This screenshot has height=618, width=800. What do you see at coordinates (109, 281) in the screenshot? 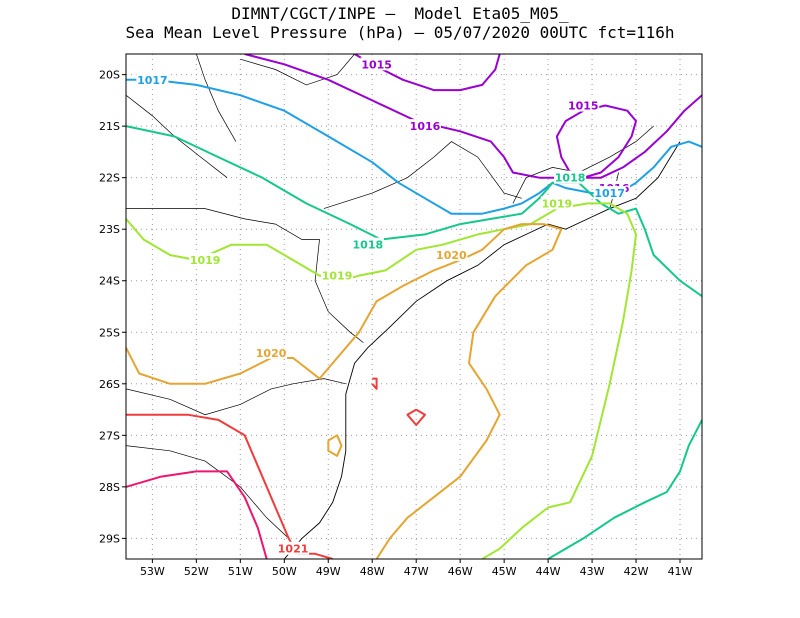
I see `tick-label-lat: 24S` at bounding box center [109, 281].